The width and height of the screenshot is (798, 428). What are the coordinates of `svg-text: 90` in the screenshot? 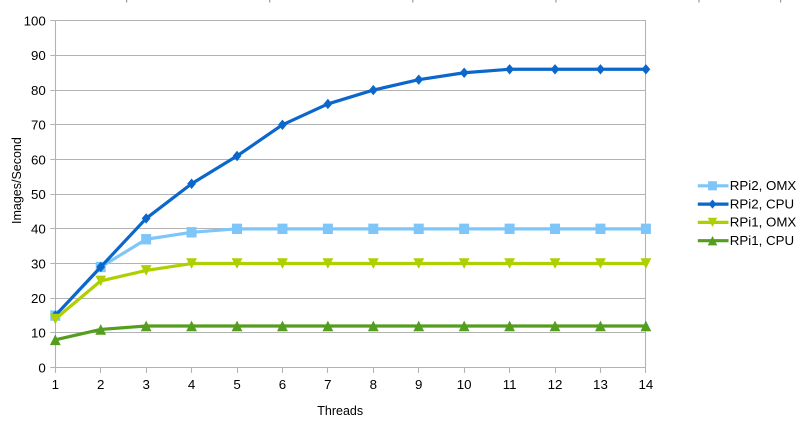 It's located at (38, 55).